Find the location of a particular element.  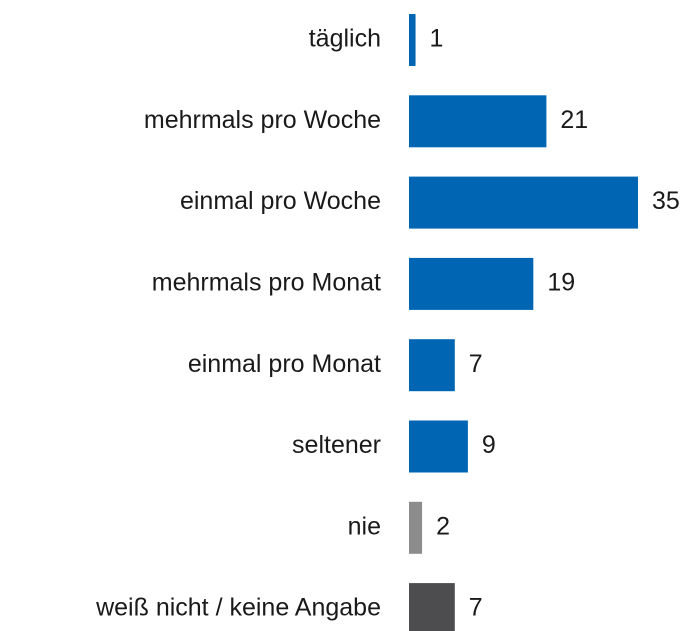

category-label: mehrmals pro Woche is located at coordinates (262, 120).